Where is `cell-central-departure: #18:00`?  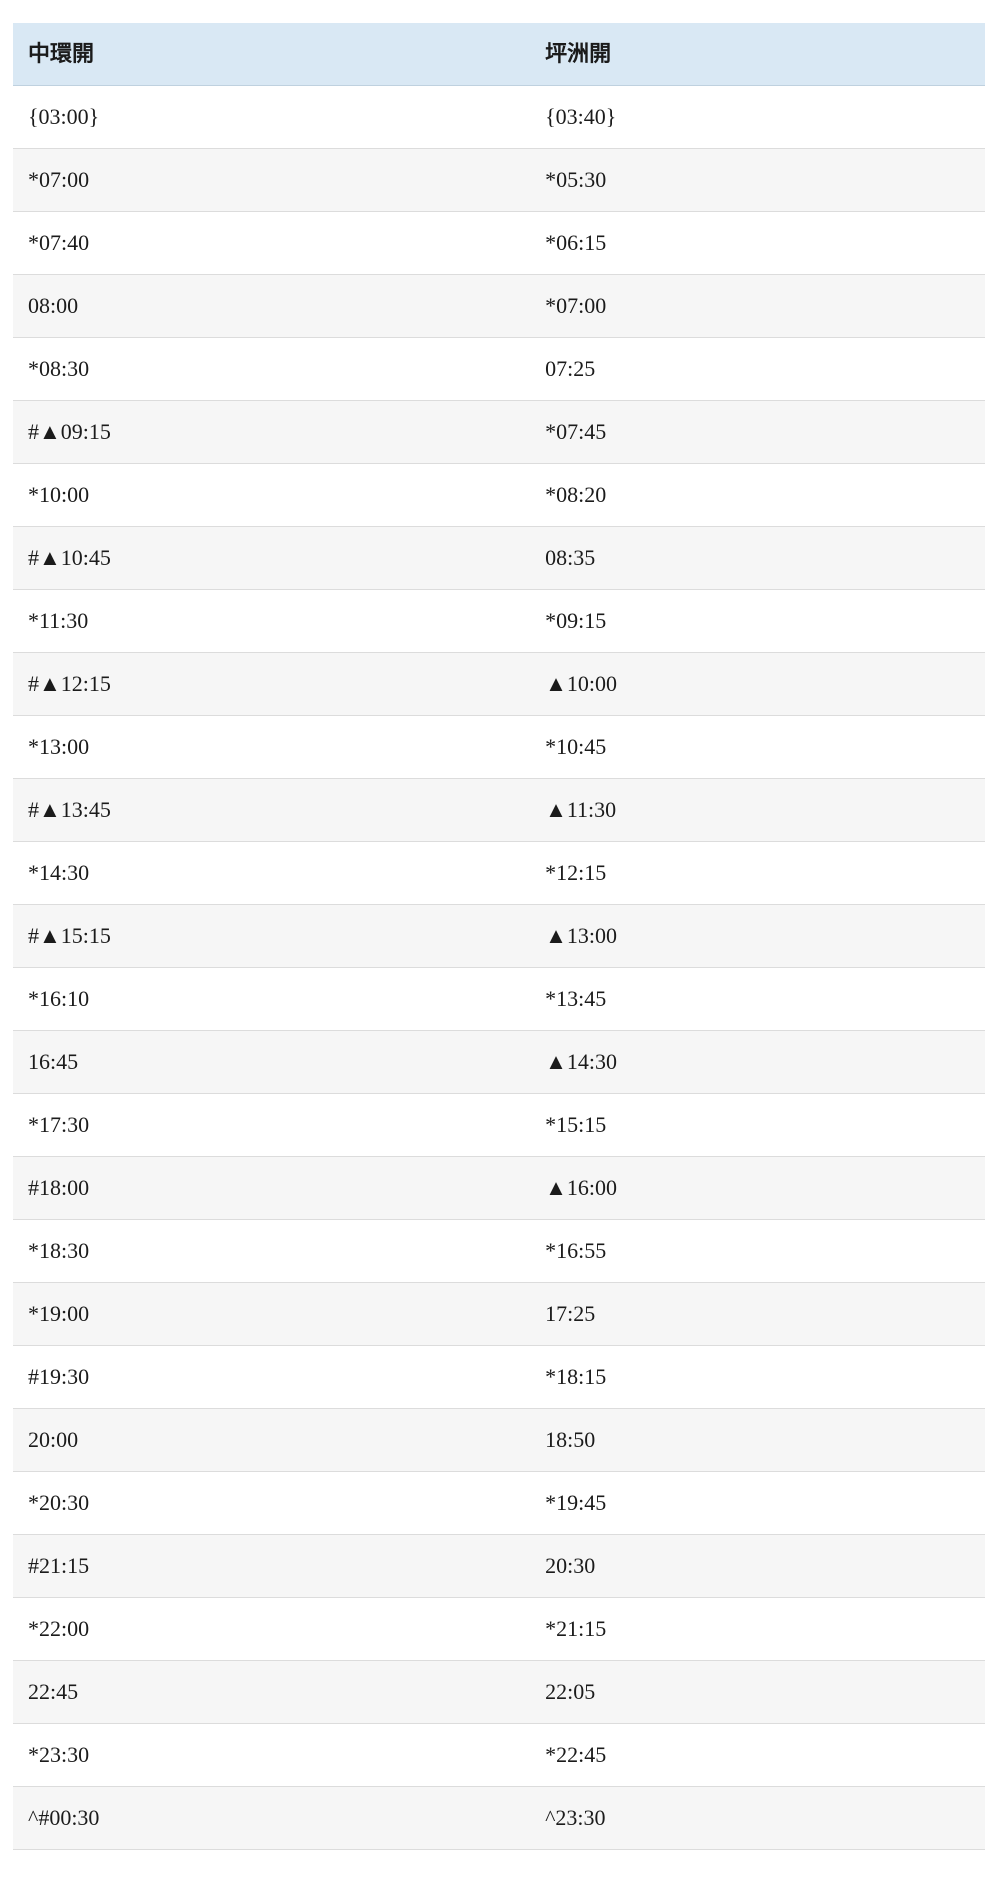 cell-central-departure: #18:00 is located at coordinates (272, 1188).